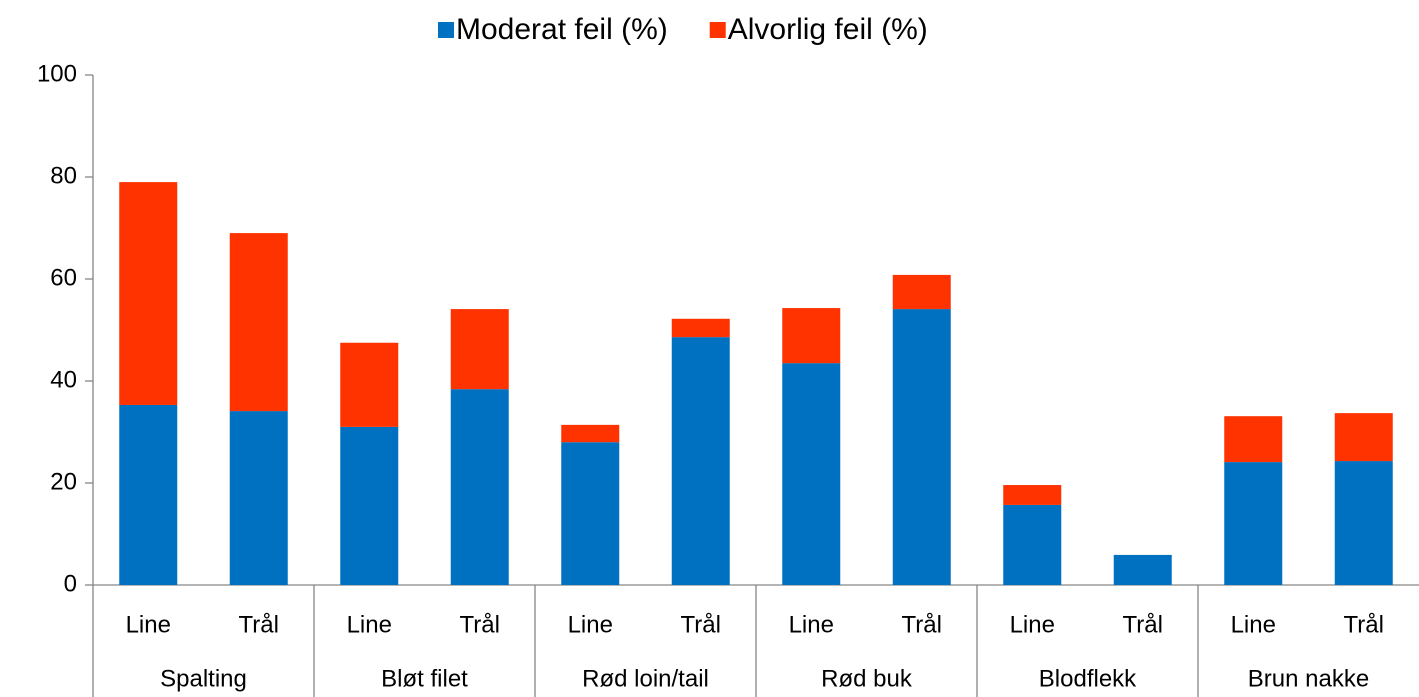 The width and height of the screenshot is (1419, 697). What do you see at coordinates (57, 73) in the screenshot?
I see `y-tick-label: 100` at bounding box center [57, 73].